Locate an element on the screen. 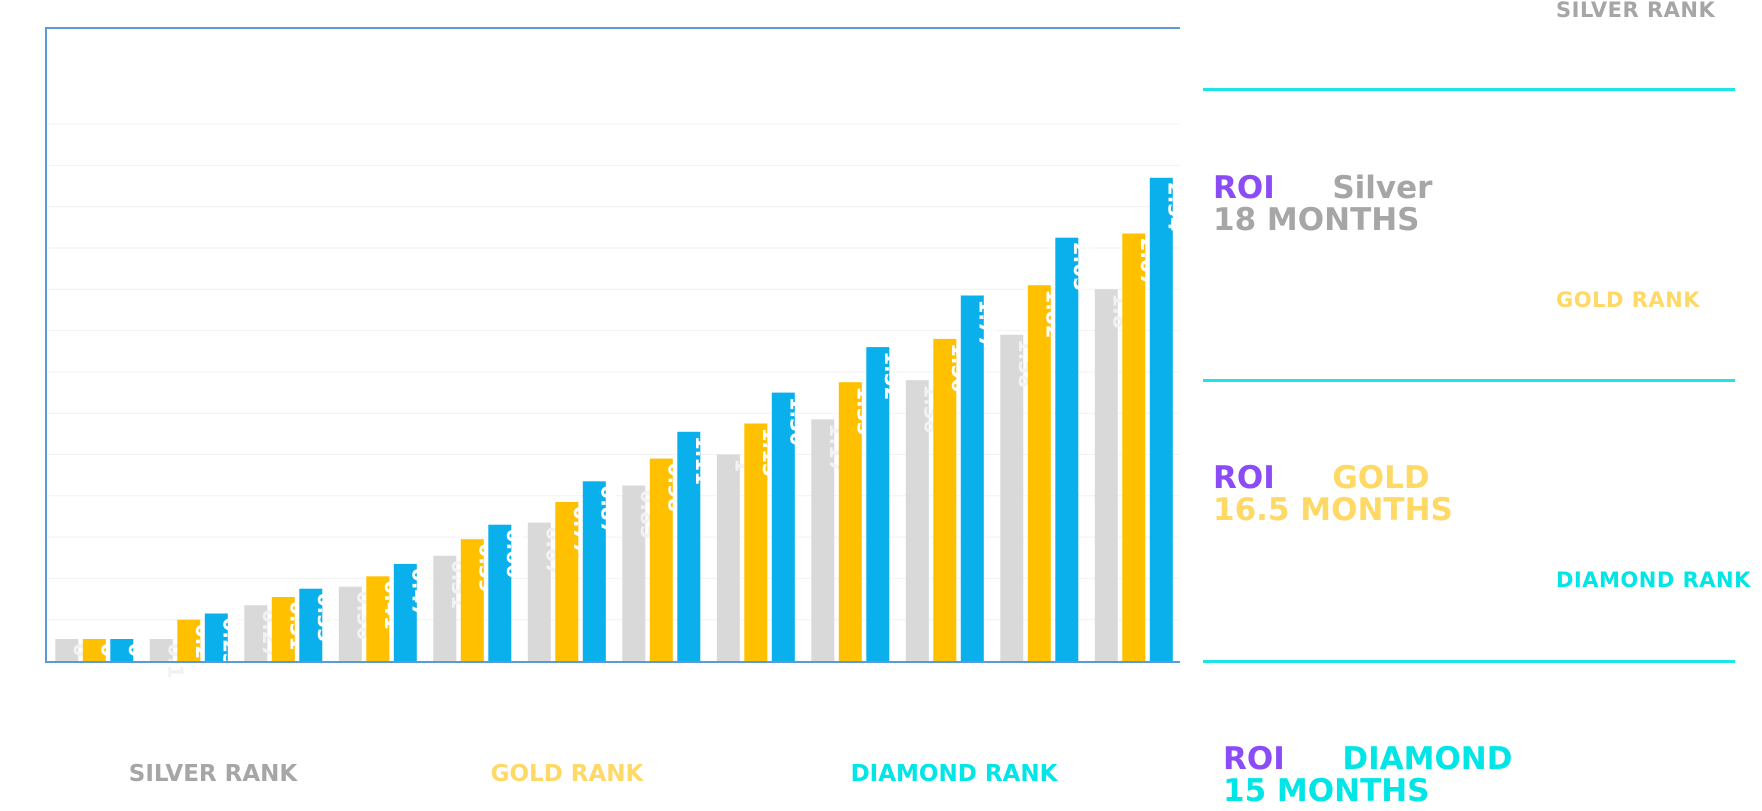 The image size is (1762, 811). bar-label-diamond-2: 0.23 is located at coordinates (230, 642).